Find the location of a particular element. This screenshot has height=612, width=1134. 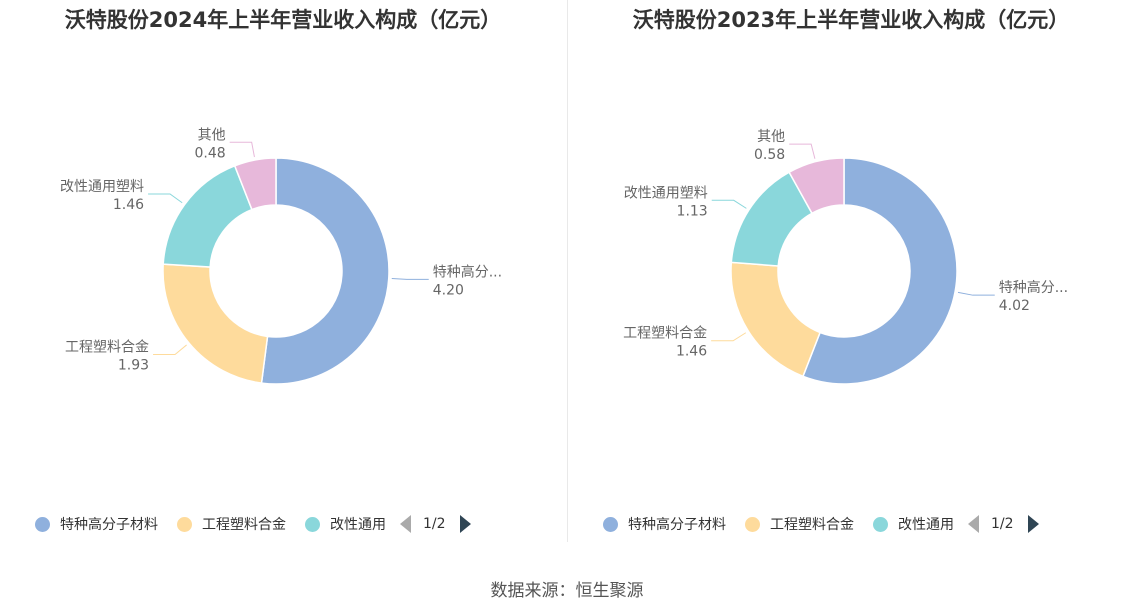

data-source: 数据来源：恒生聚源 is located at coordinates (567, 591).